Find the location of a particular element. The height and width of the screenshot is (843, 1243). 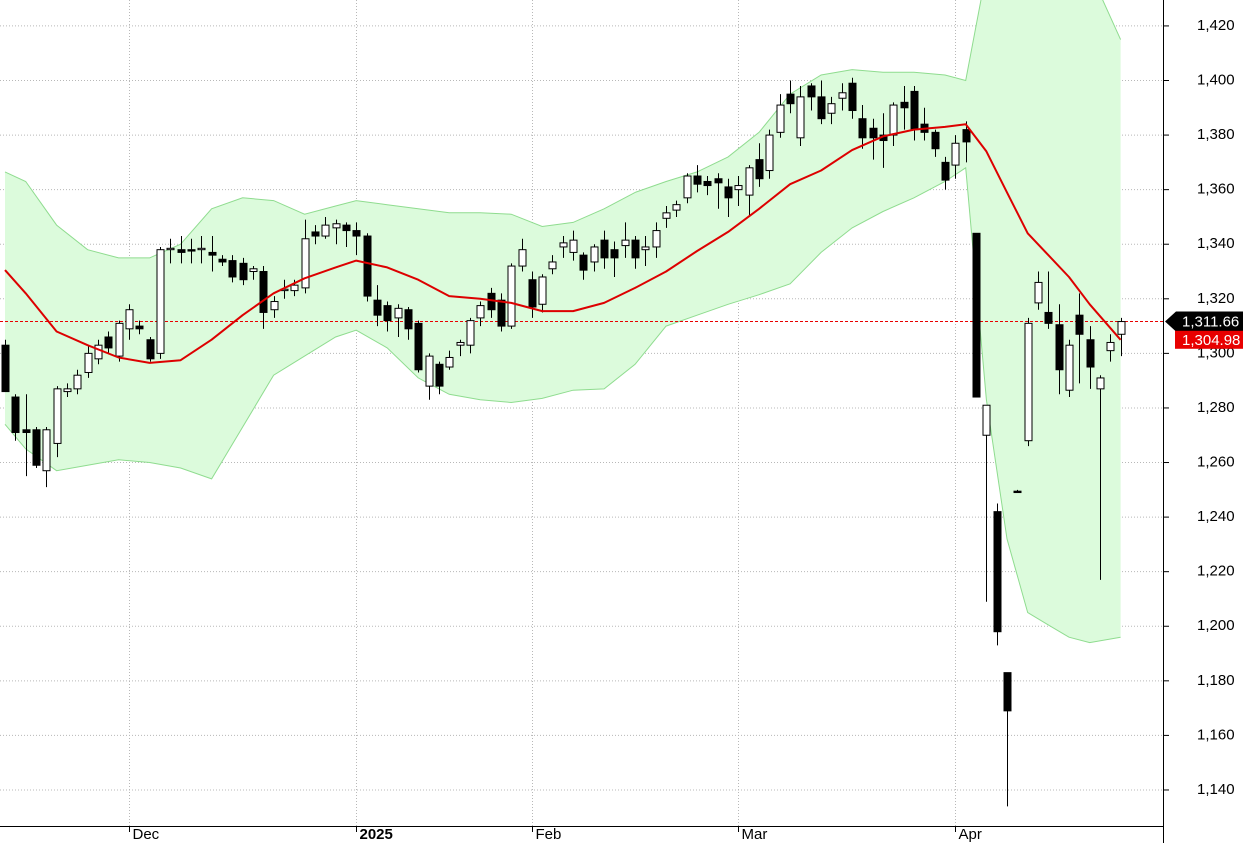

price-tag-box is located at coordinates (1204, 321).